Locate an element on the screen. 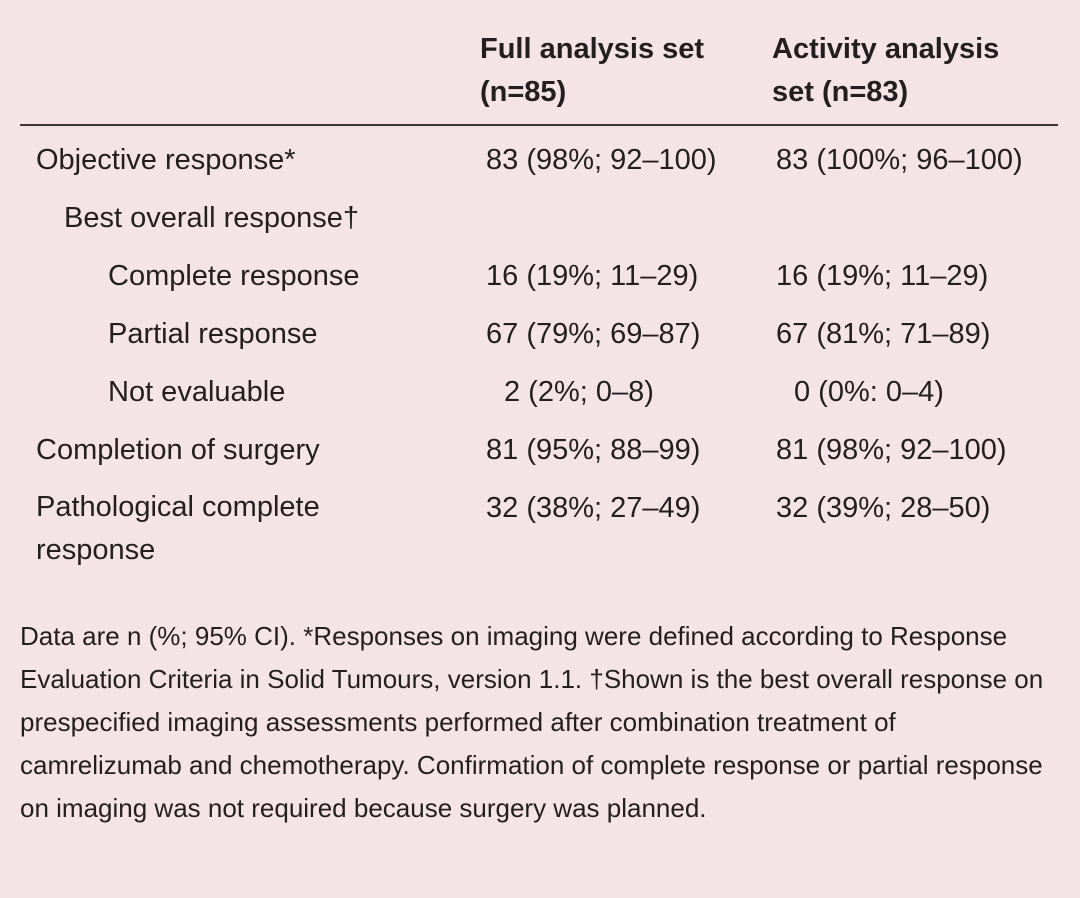 This screenshot has height=898, width=1080. full-analysis-value: 81 (95%; 88–99) is located at coordinates (593, 450).